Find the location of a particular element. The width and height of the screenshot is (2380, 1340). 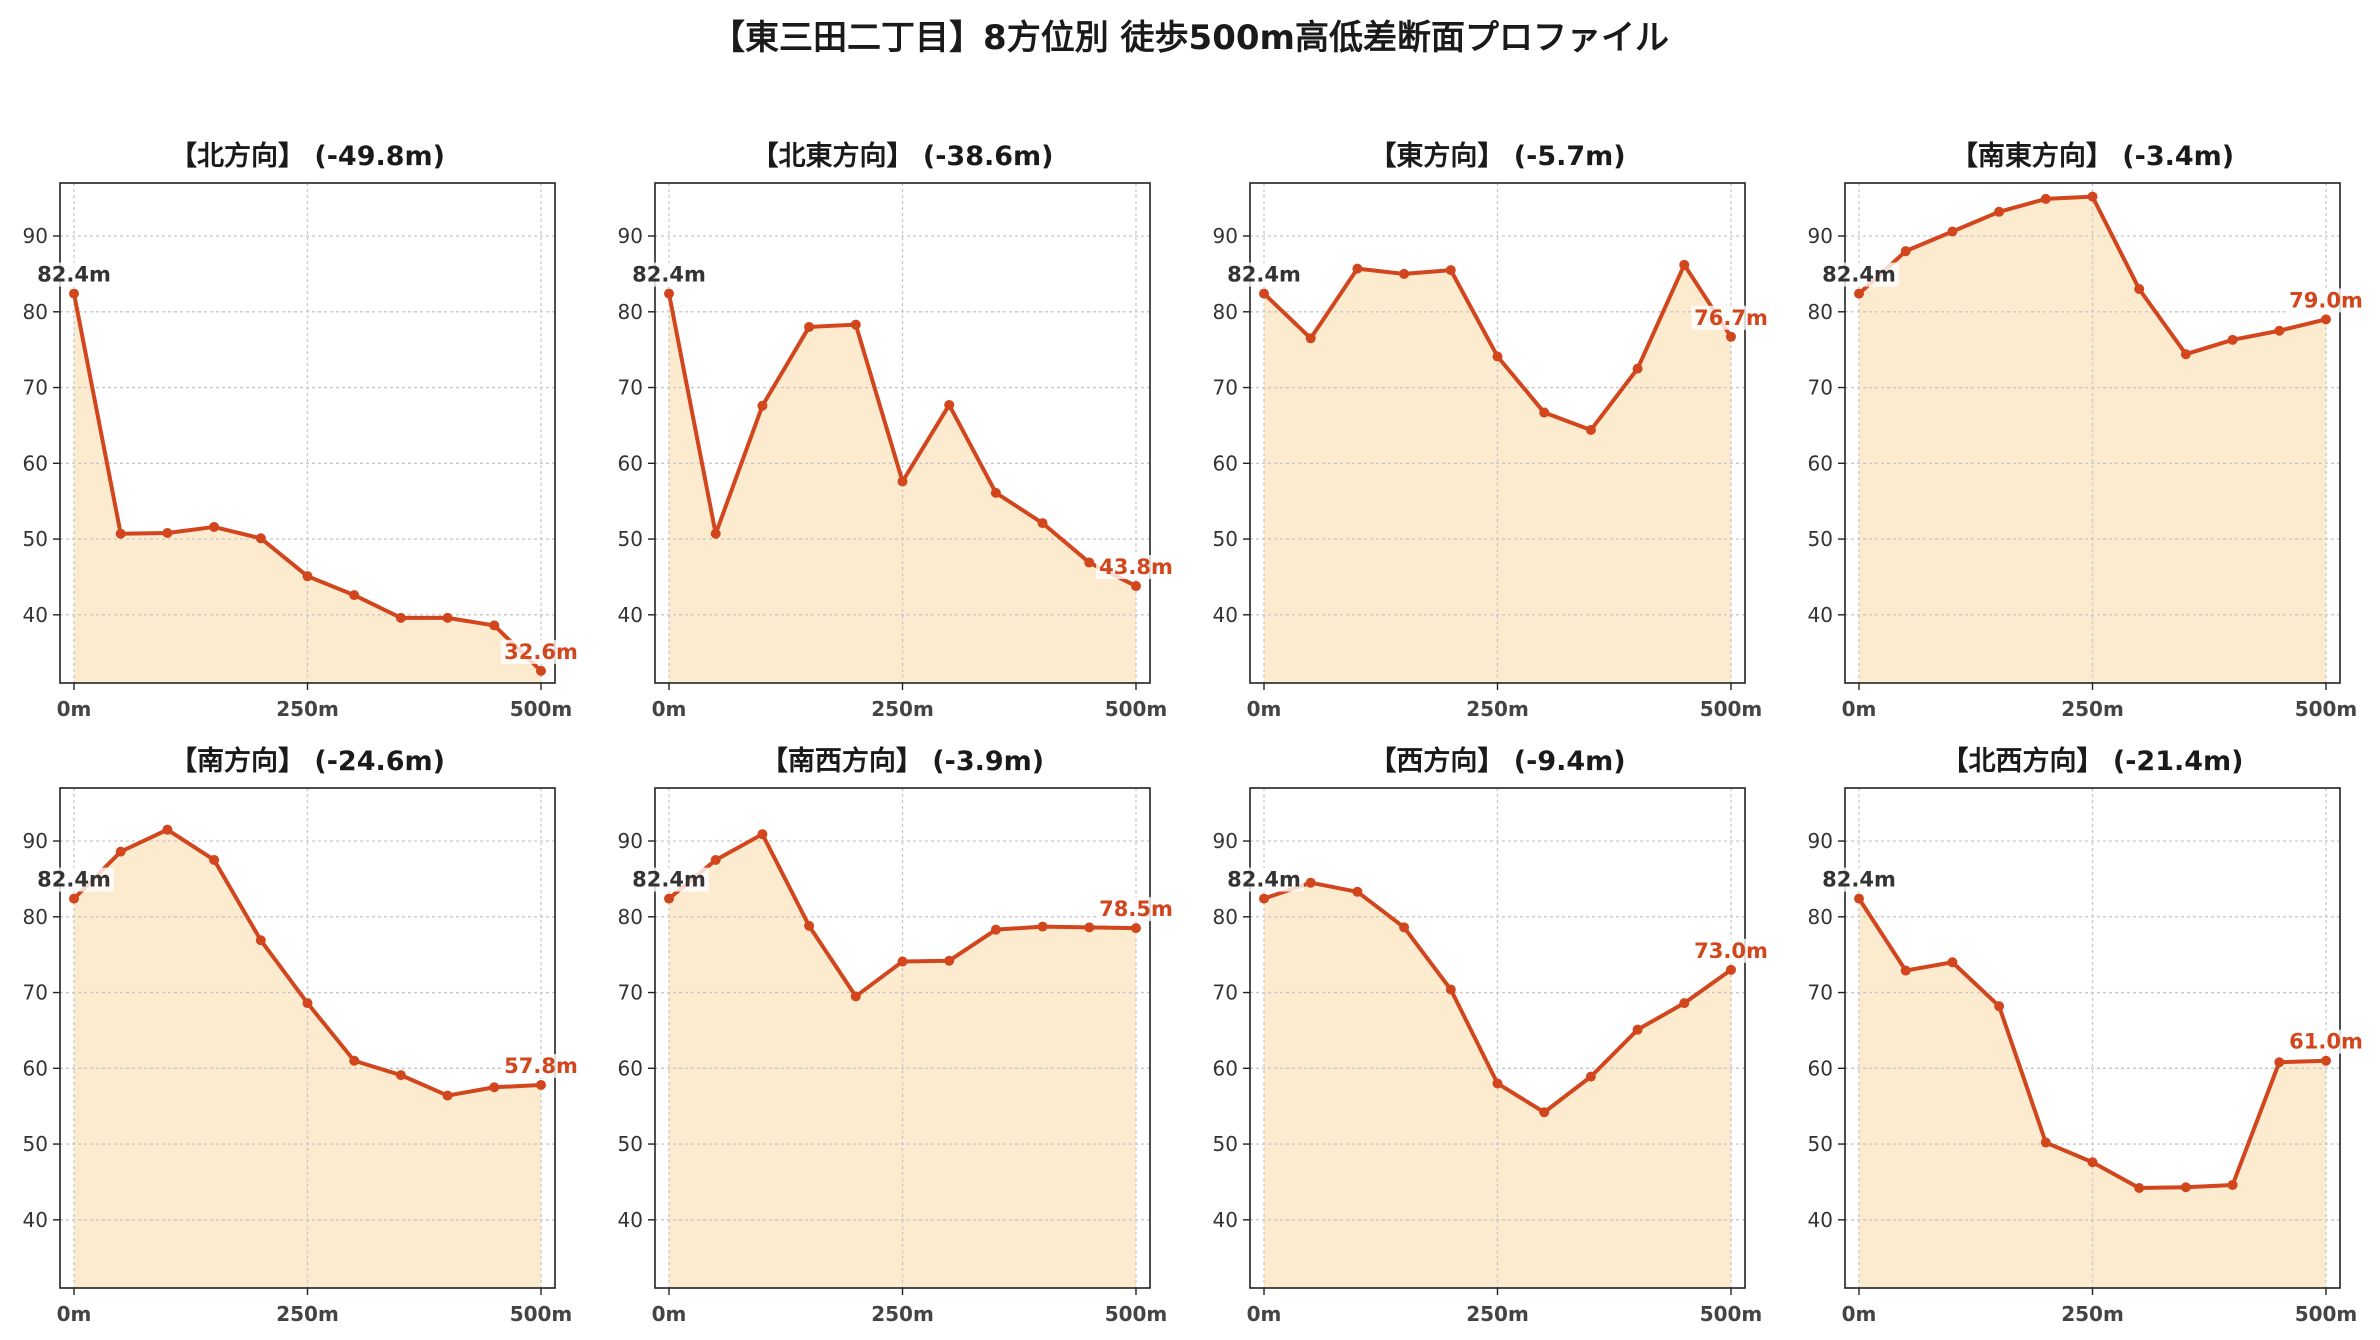

panel-title: 【東方向】 (-5.7m) is located at coordinates (1497, 156).